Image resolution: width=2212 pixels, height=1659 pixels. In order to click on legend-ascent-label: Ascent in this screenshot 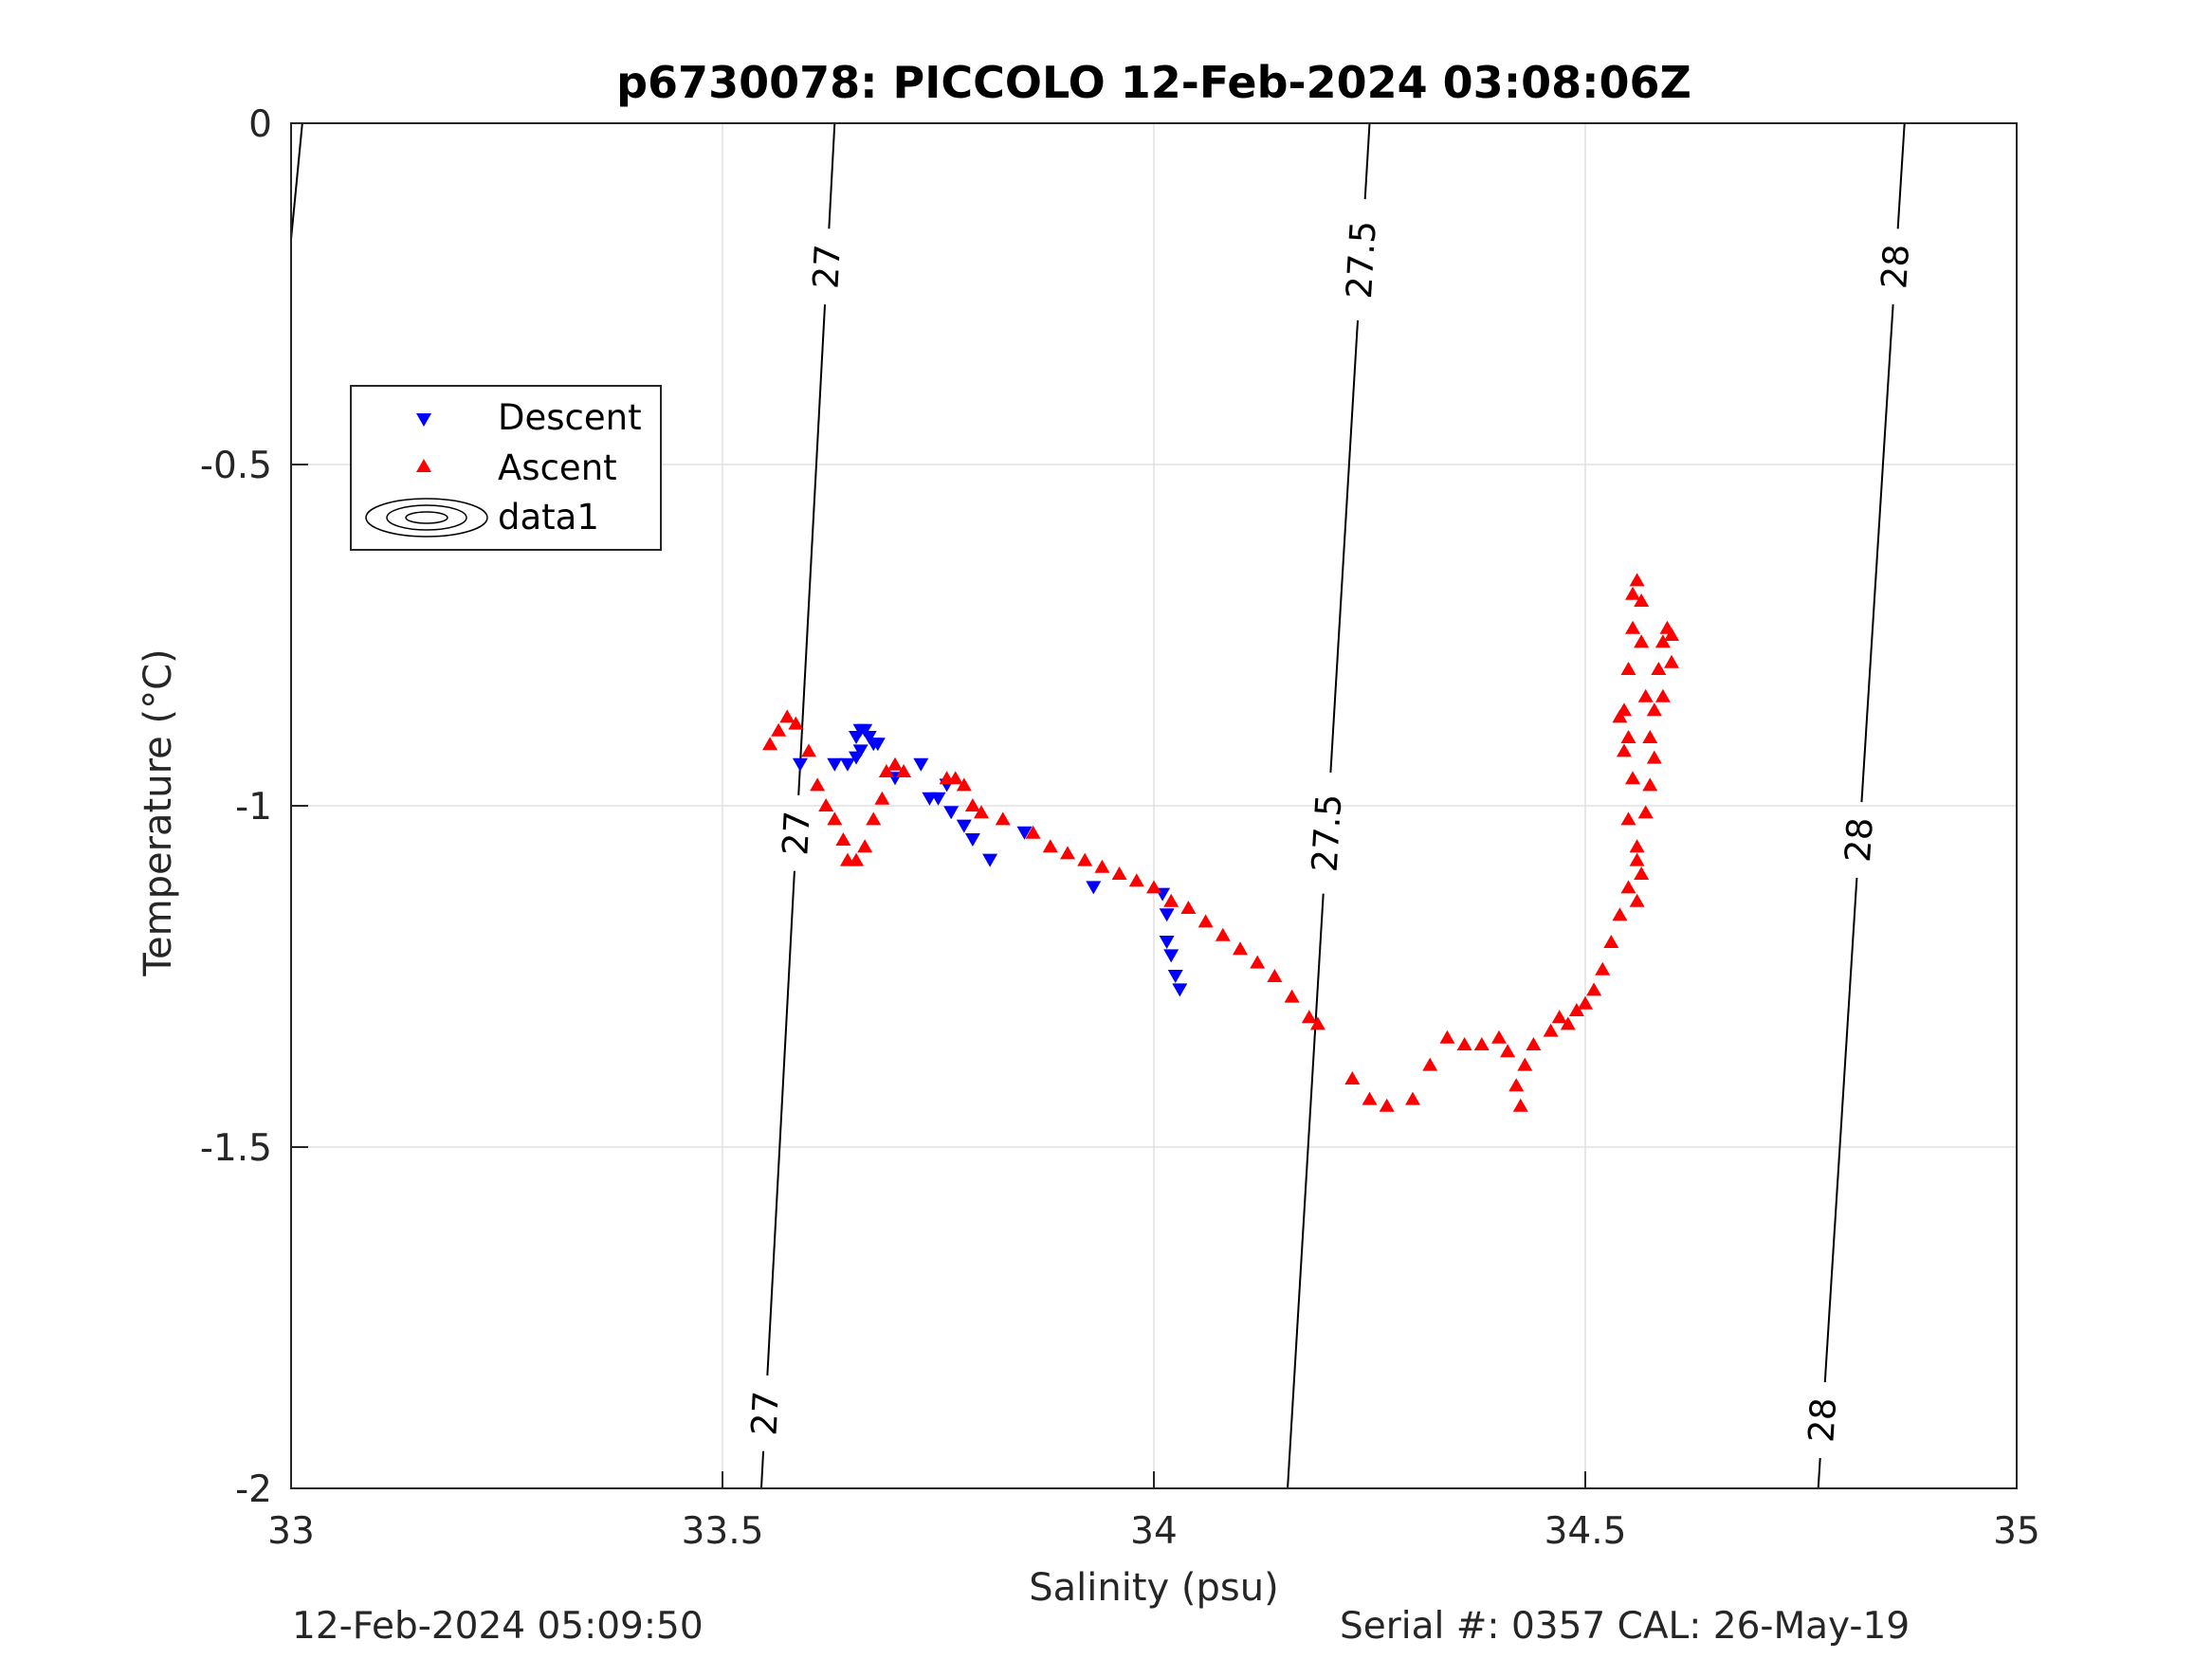, I will do `click(557, 467)`.